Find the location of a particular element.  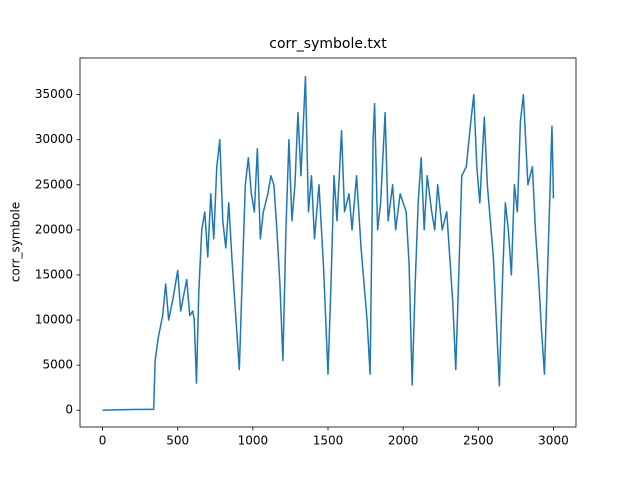

x-tick-label: 2000 is located at coordinates (403, 441).